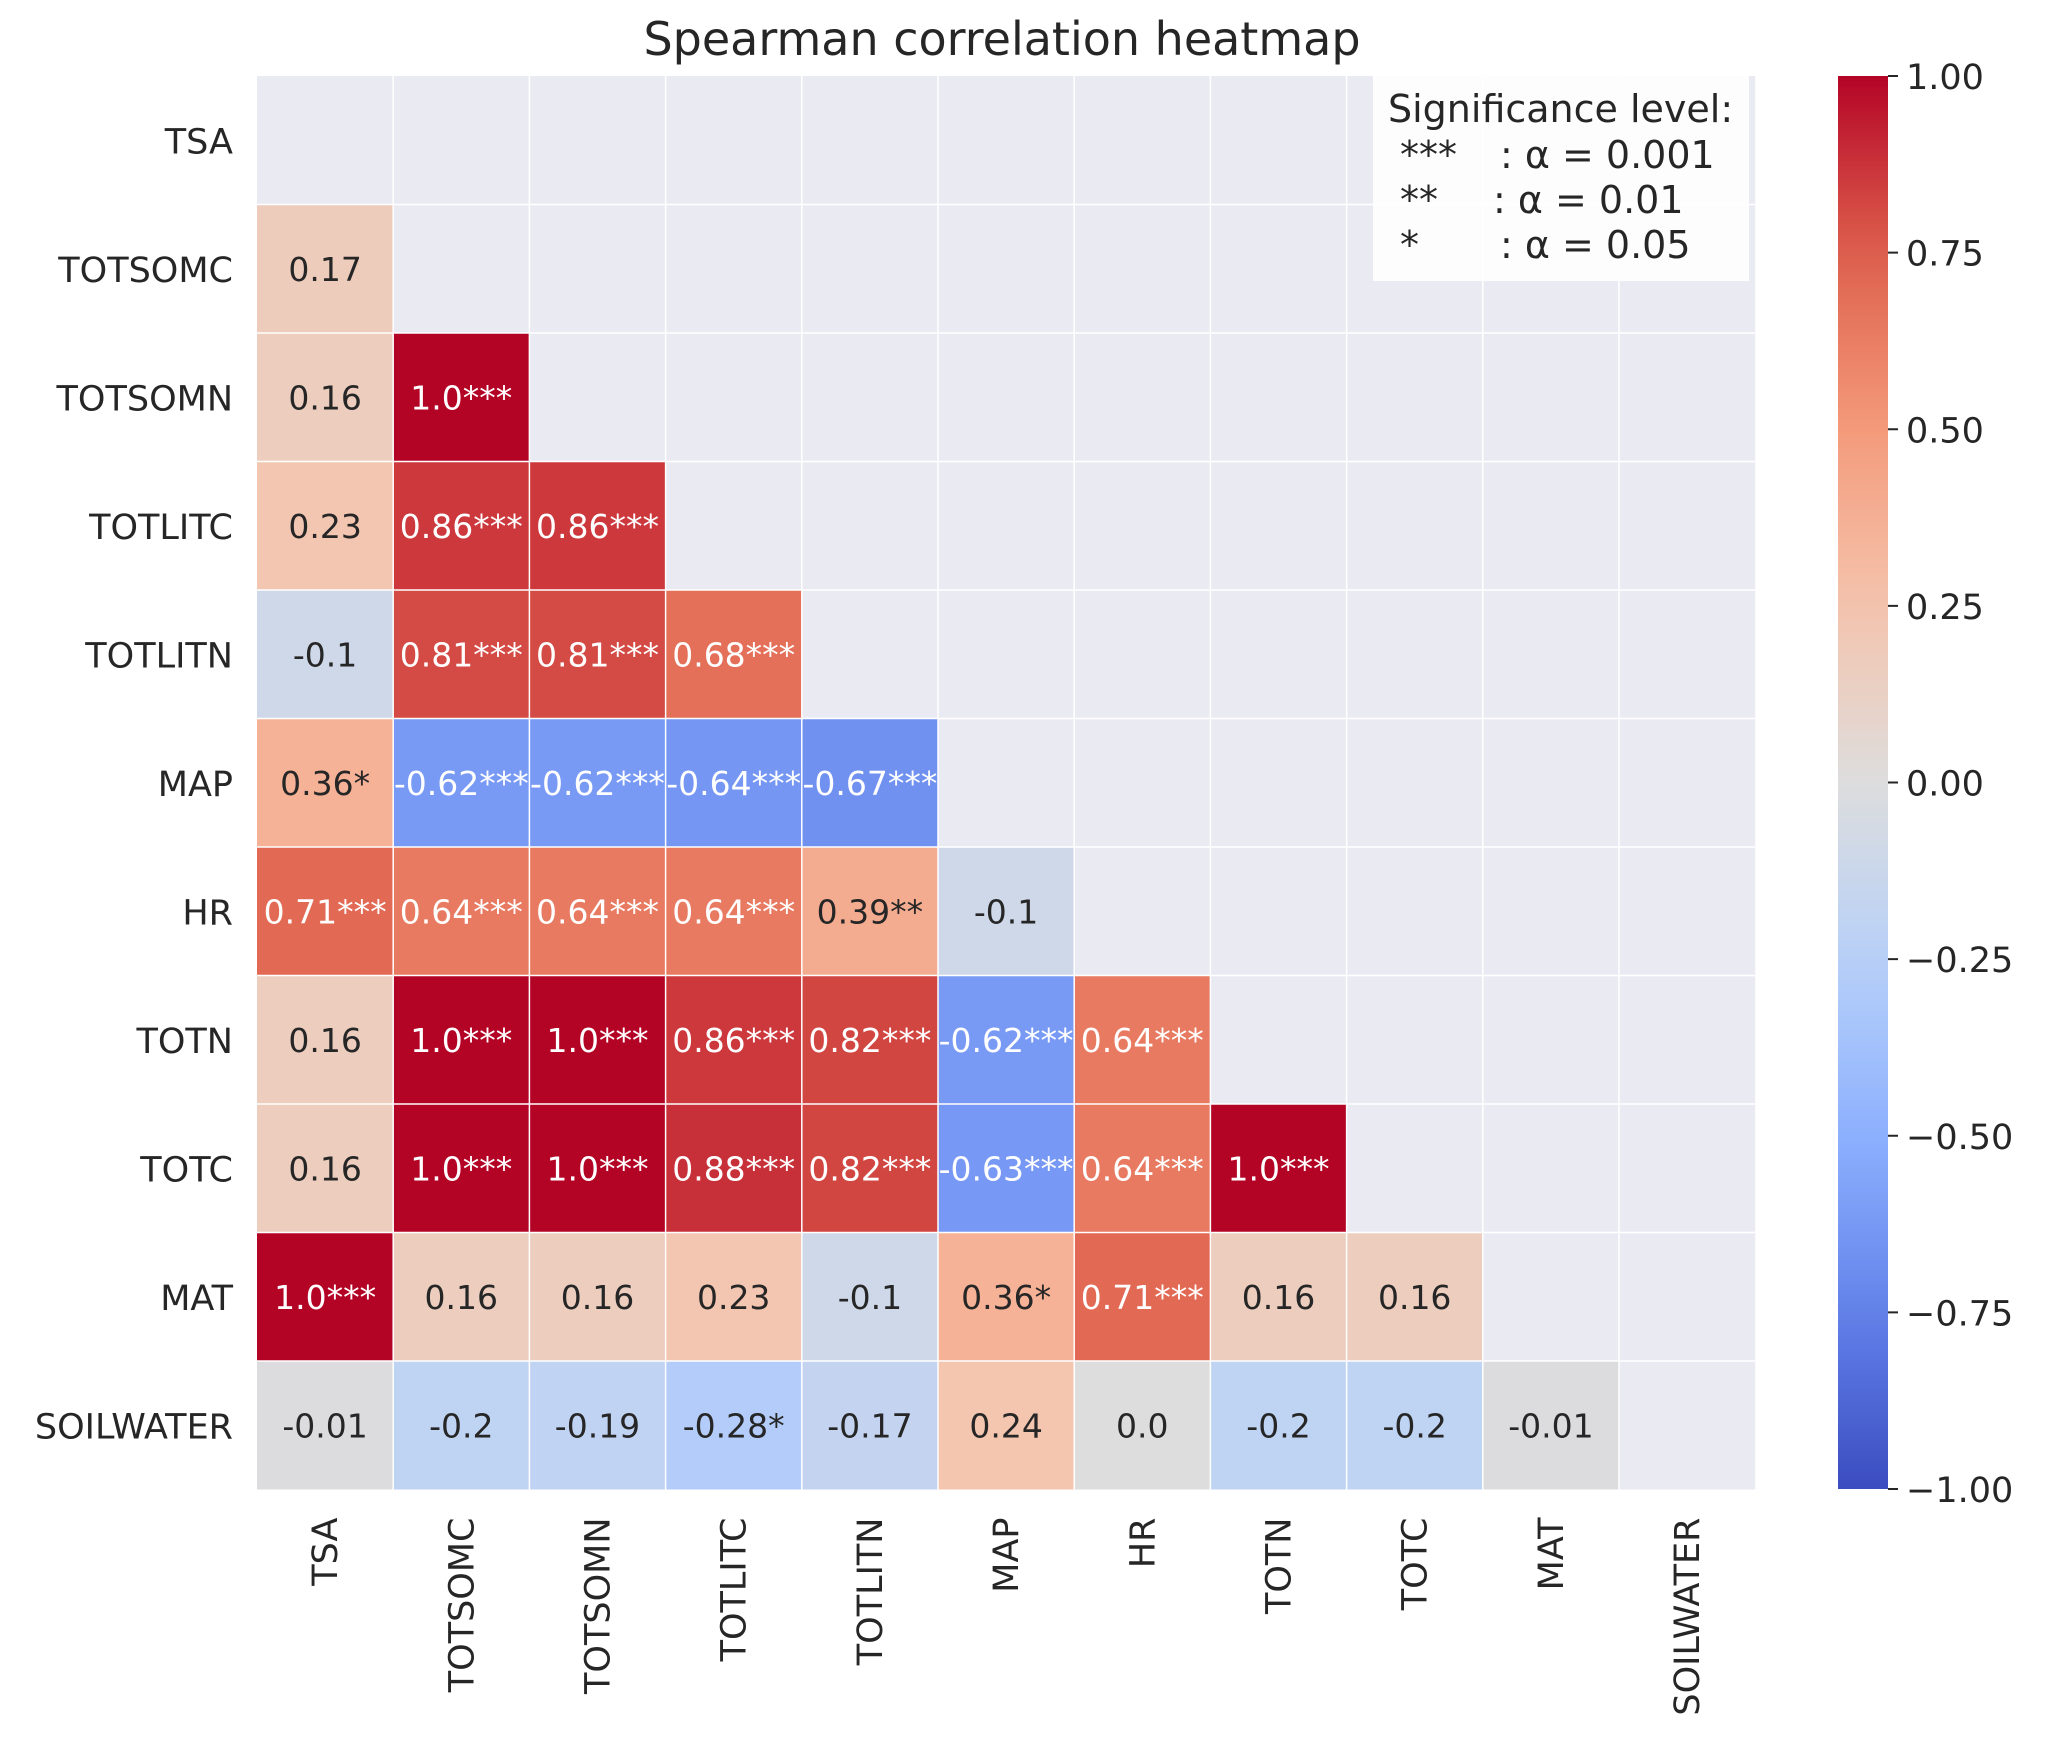  Describe the element at coordinates (869, 1039) in the screenshot. I see `heatmap-cell-totn-totlitn` at that location.